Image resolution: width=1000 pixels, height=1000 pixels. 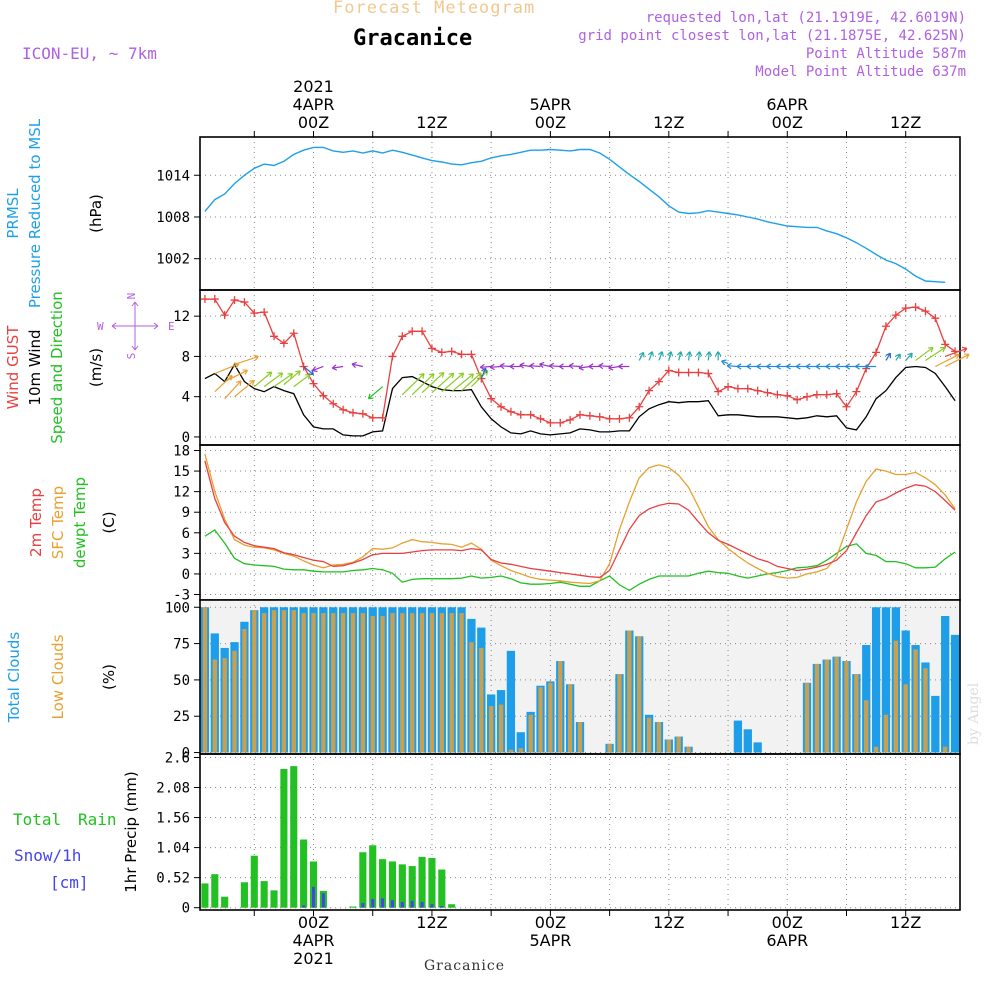 I want to click on y-tick-label: 9, so click(x=186, y=513).